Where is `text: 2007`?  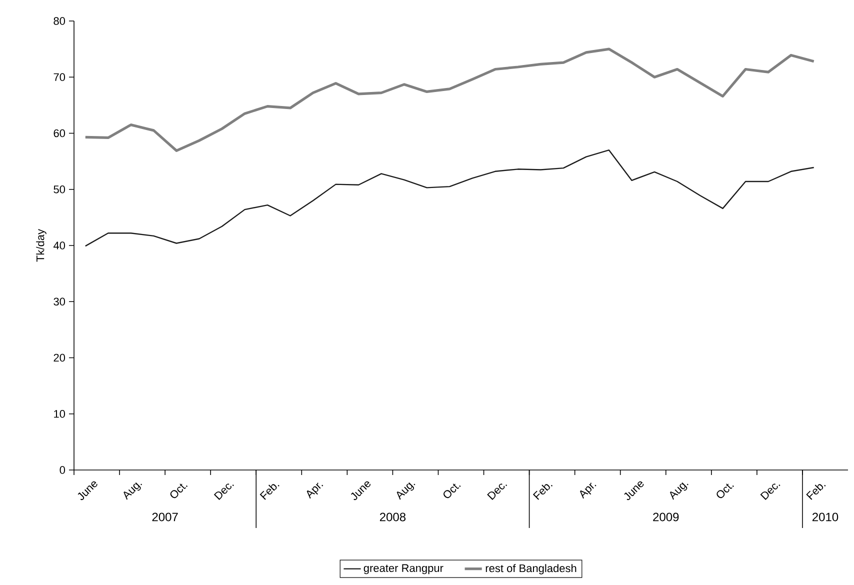 text: 2007 is located at coordinates (165, 517).